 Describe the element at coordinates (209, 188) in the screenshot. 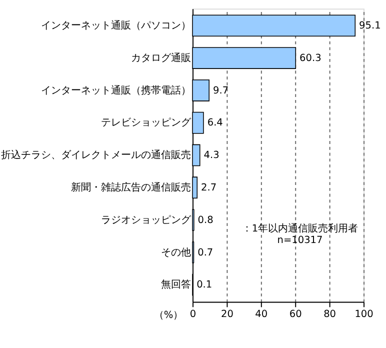

I see `data-label: 2.7` at that location.